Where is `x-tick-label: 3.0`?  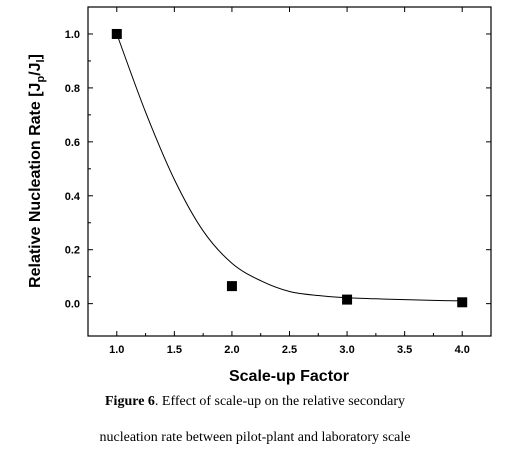 x-tick-label: 3.0 is located at coordinates (346, 350).